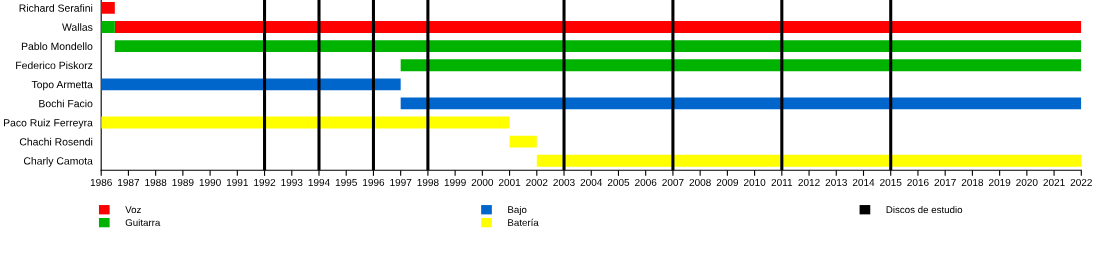 The image size is (1100, 260). What do you see at coordinates (891, 182) in the screenshot?
I see `x-tick-label: 2015` at bounding box center [891, 182].